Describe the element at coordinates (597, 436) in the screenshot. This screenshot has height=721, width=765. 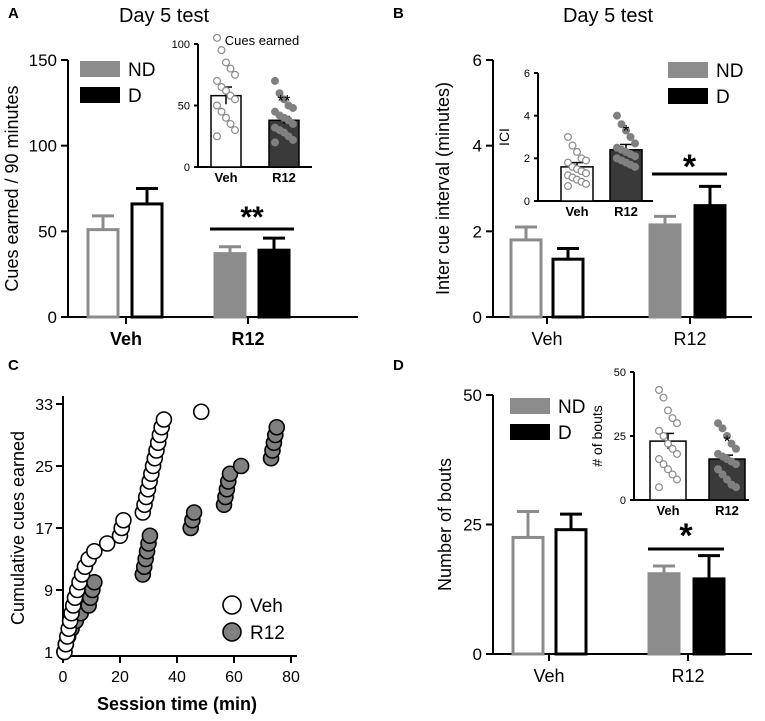
I see `panel-d-inset-y-axis-label: # of bouts` at that location.